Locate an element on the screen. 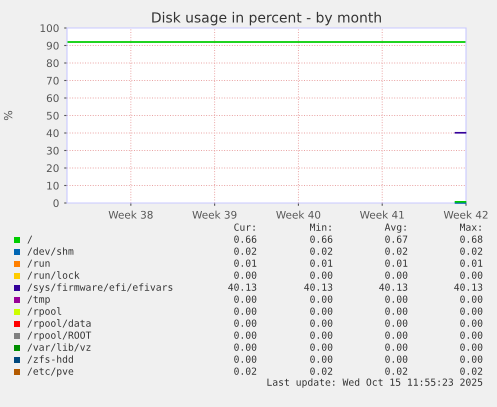 Image resolution: width=497 pixels, height=407 pixels. y-tick-label: 50 is located at coordinates (52, 116).